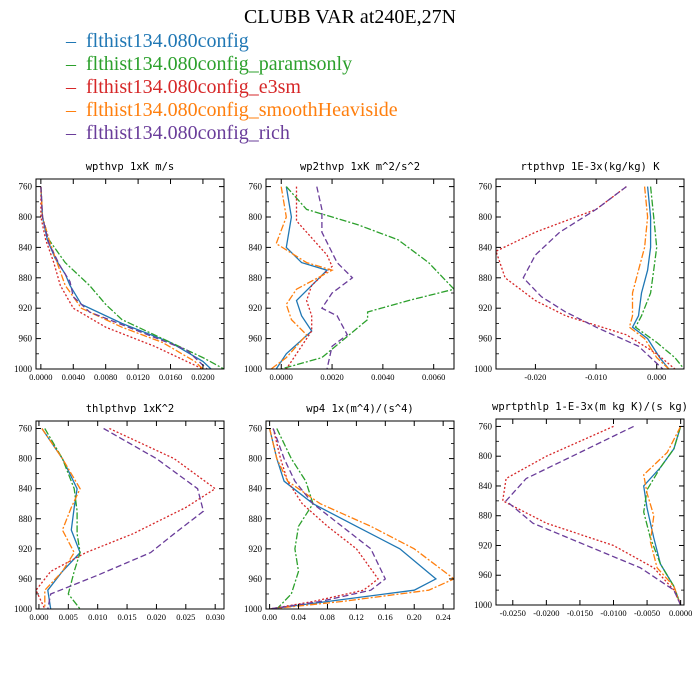  What do you see at coordinates (170, 377) in the screenshot?
I see `x-tick-label: 0.0160` at bounding box center [170, 377].